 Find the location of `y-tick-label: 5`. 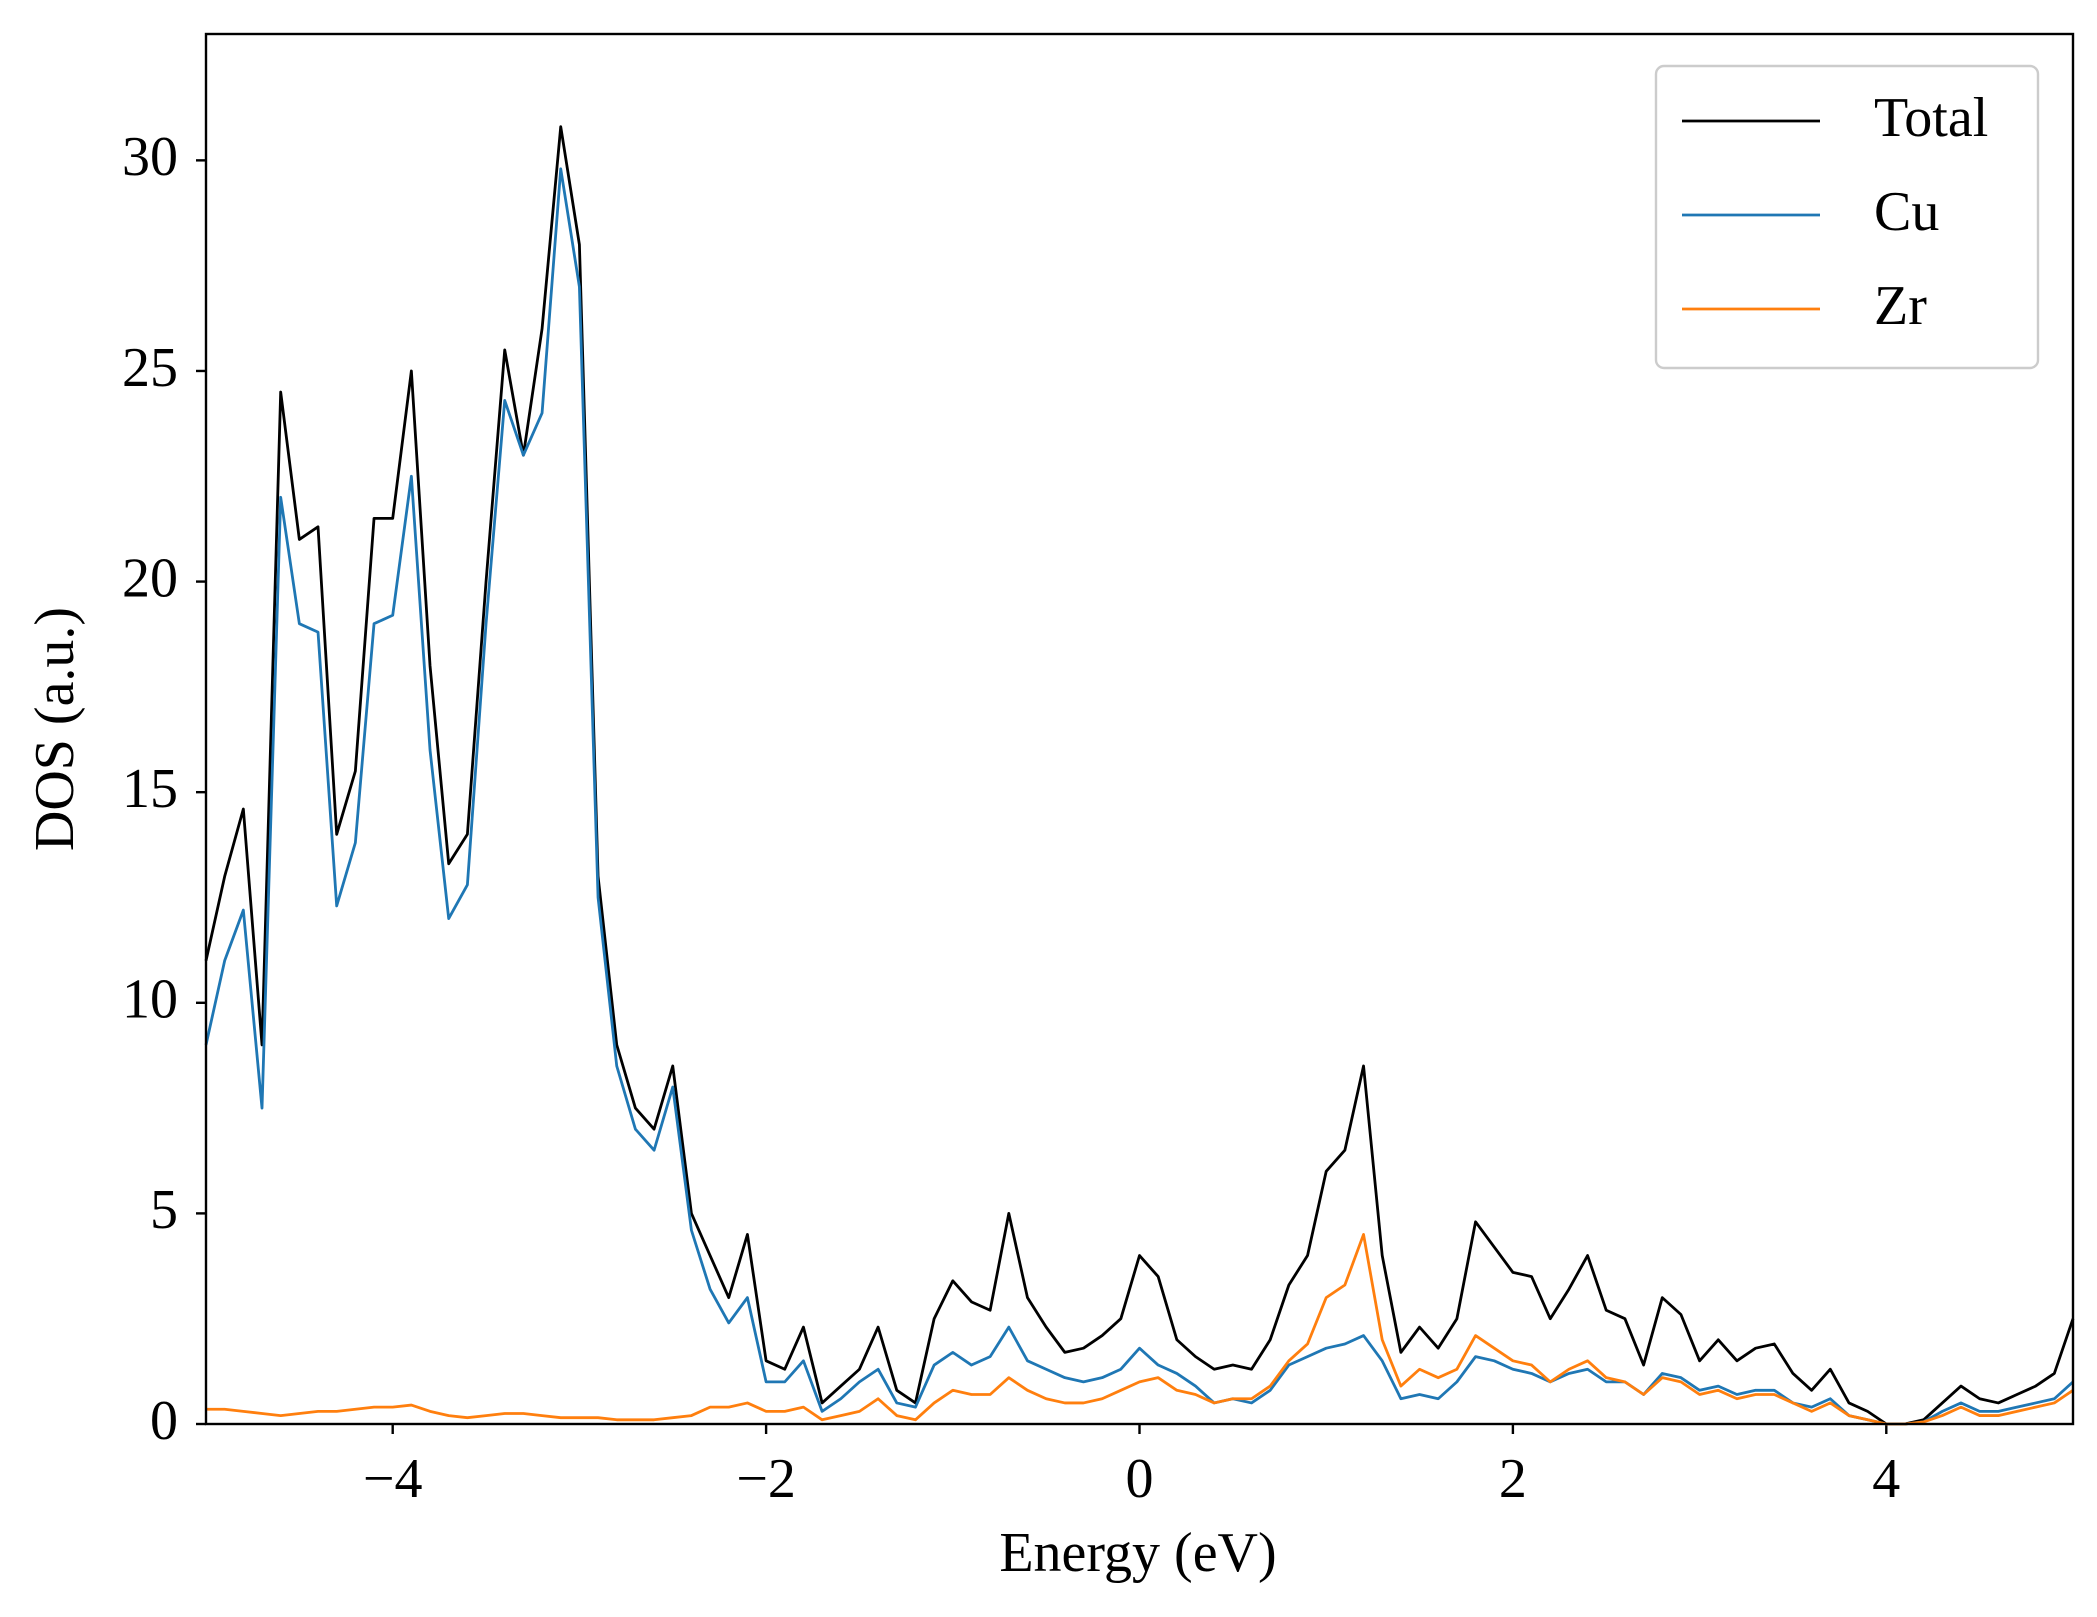

y-tick-label: 5 is located at coordinates (164, 1210).